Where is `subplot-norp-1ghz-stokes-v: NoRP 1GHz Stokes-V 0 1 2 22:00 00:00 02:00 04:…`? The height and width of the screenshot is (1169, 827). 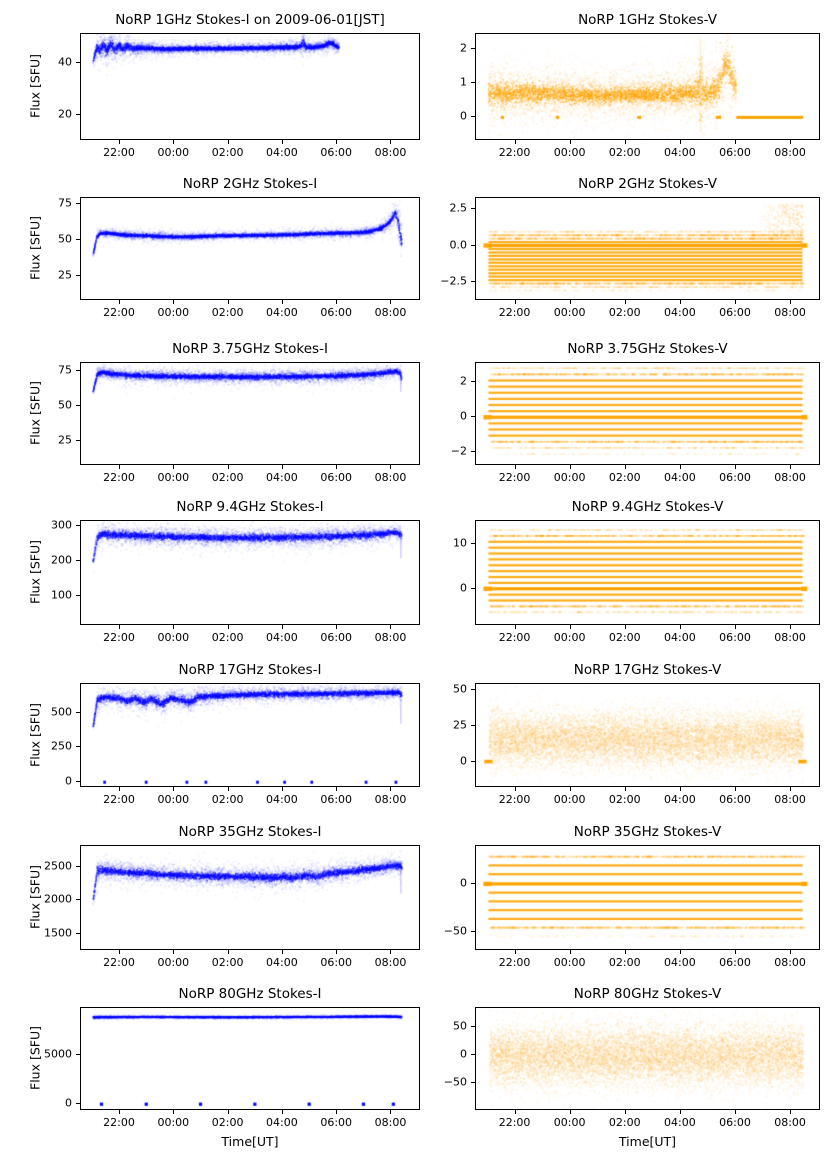
subplot-norp-1ghz-stokes-v: NoRP 1GHz Stokes-V 0 1 2 22:00 00:00 02:00 04:… is located at coordinates (620, 83).